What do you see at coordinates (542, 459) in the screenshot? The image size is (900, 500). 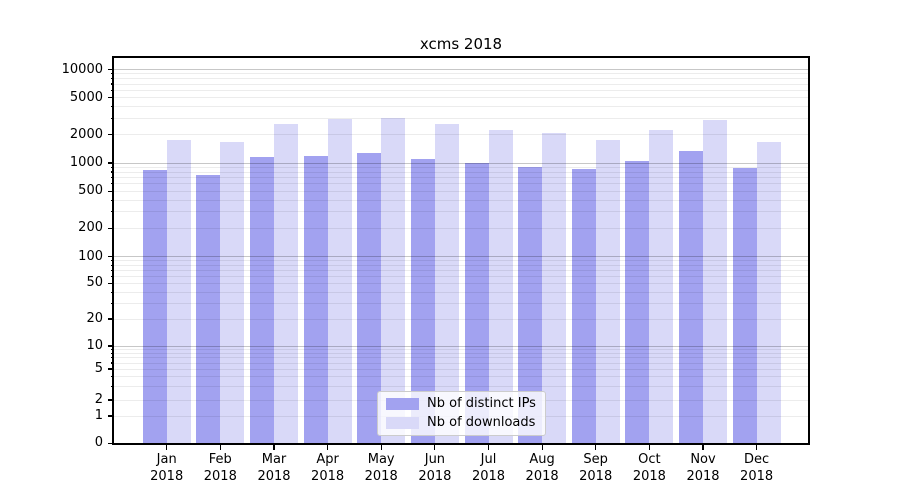 I see `x-tick-month: Aug` at bounding box center [542, 459].